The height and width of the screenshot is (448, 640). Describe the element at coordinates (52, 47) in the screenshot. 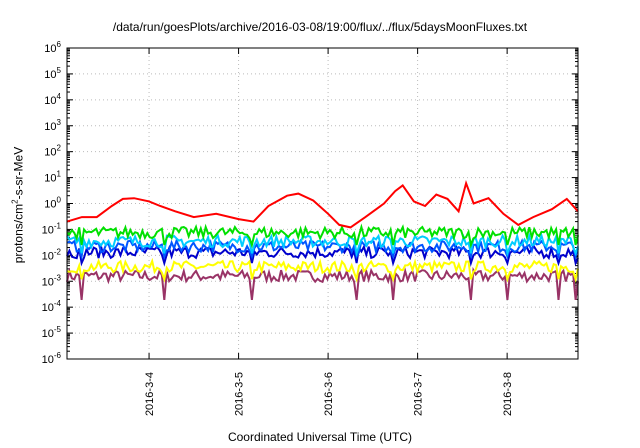

I see `y-tick-label: 10⁶` at that location.